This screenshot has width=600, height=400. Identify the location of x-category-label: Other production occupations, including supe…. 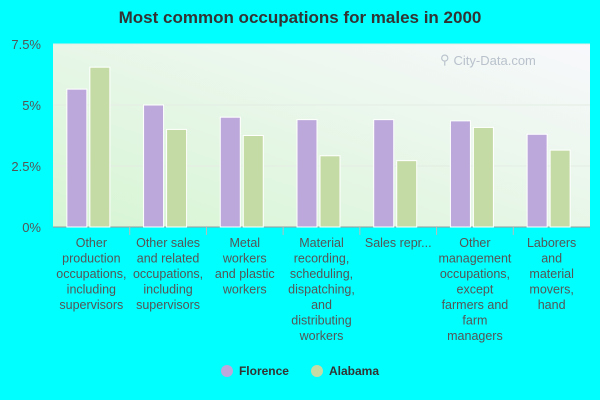
(91, 274).